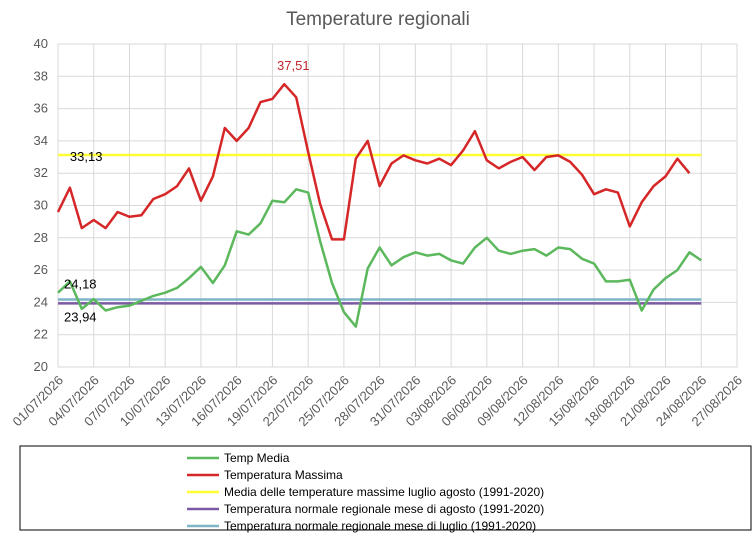 The height and width of the screenshot is (539, 755). Describe the element at coordinates (257, 458) in the screenshot. I see `legend-label: Temp Media` at that location.